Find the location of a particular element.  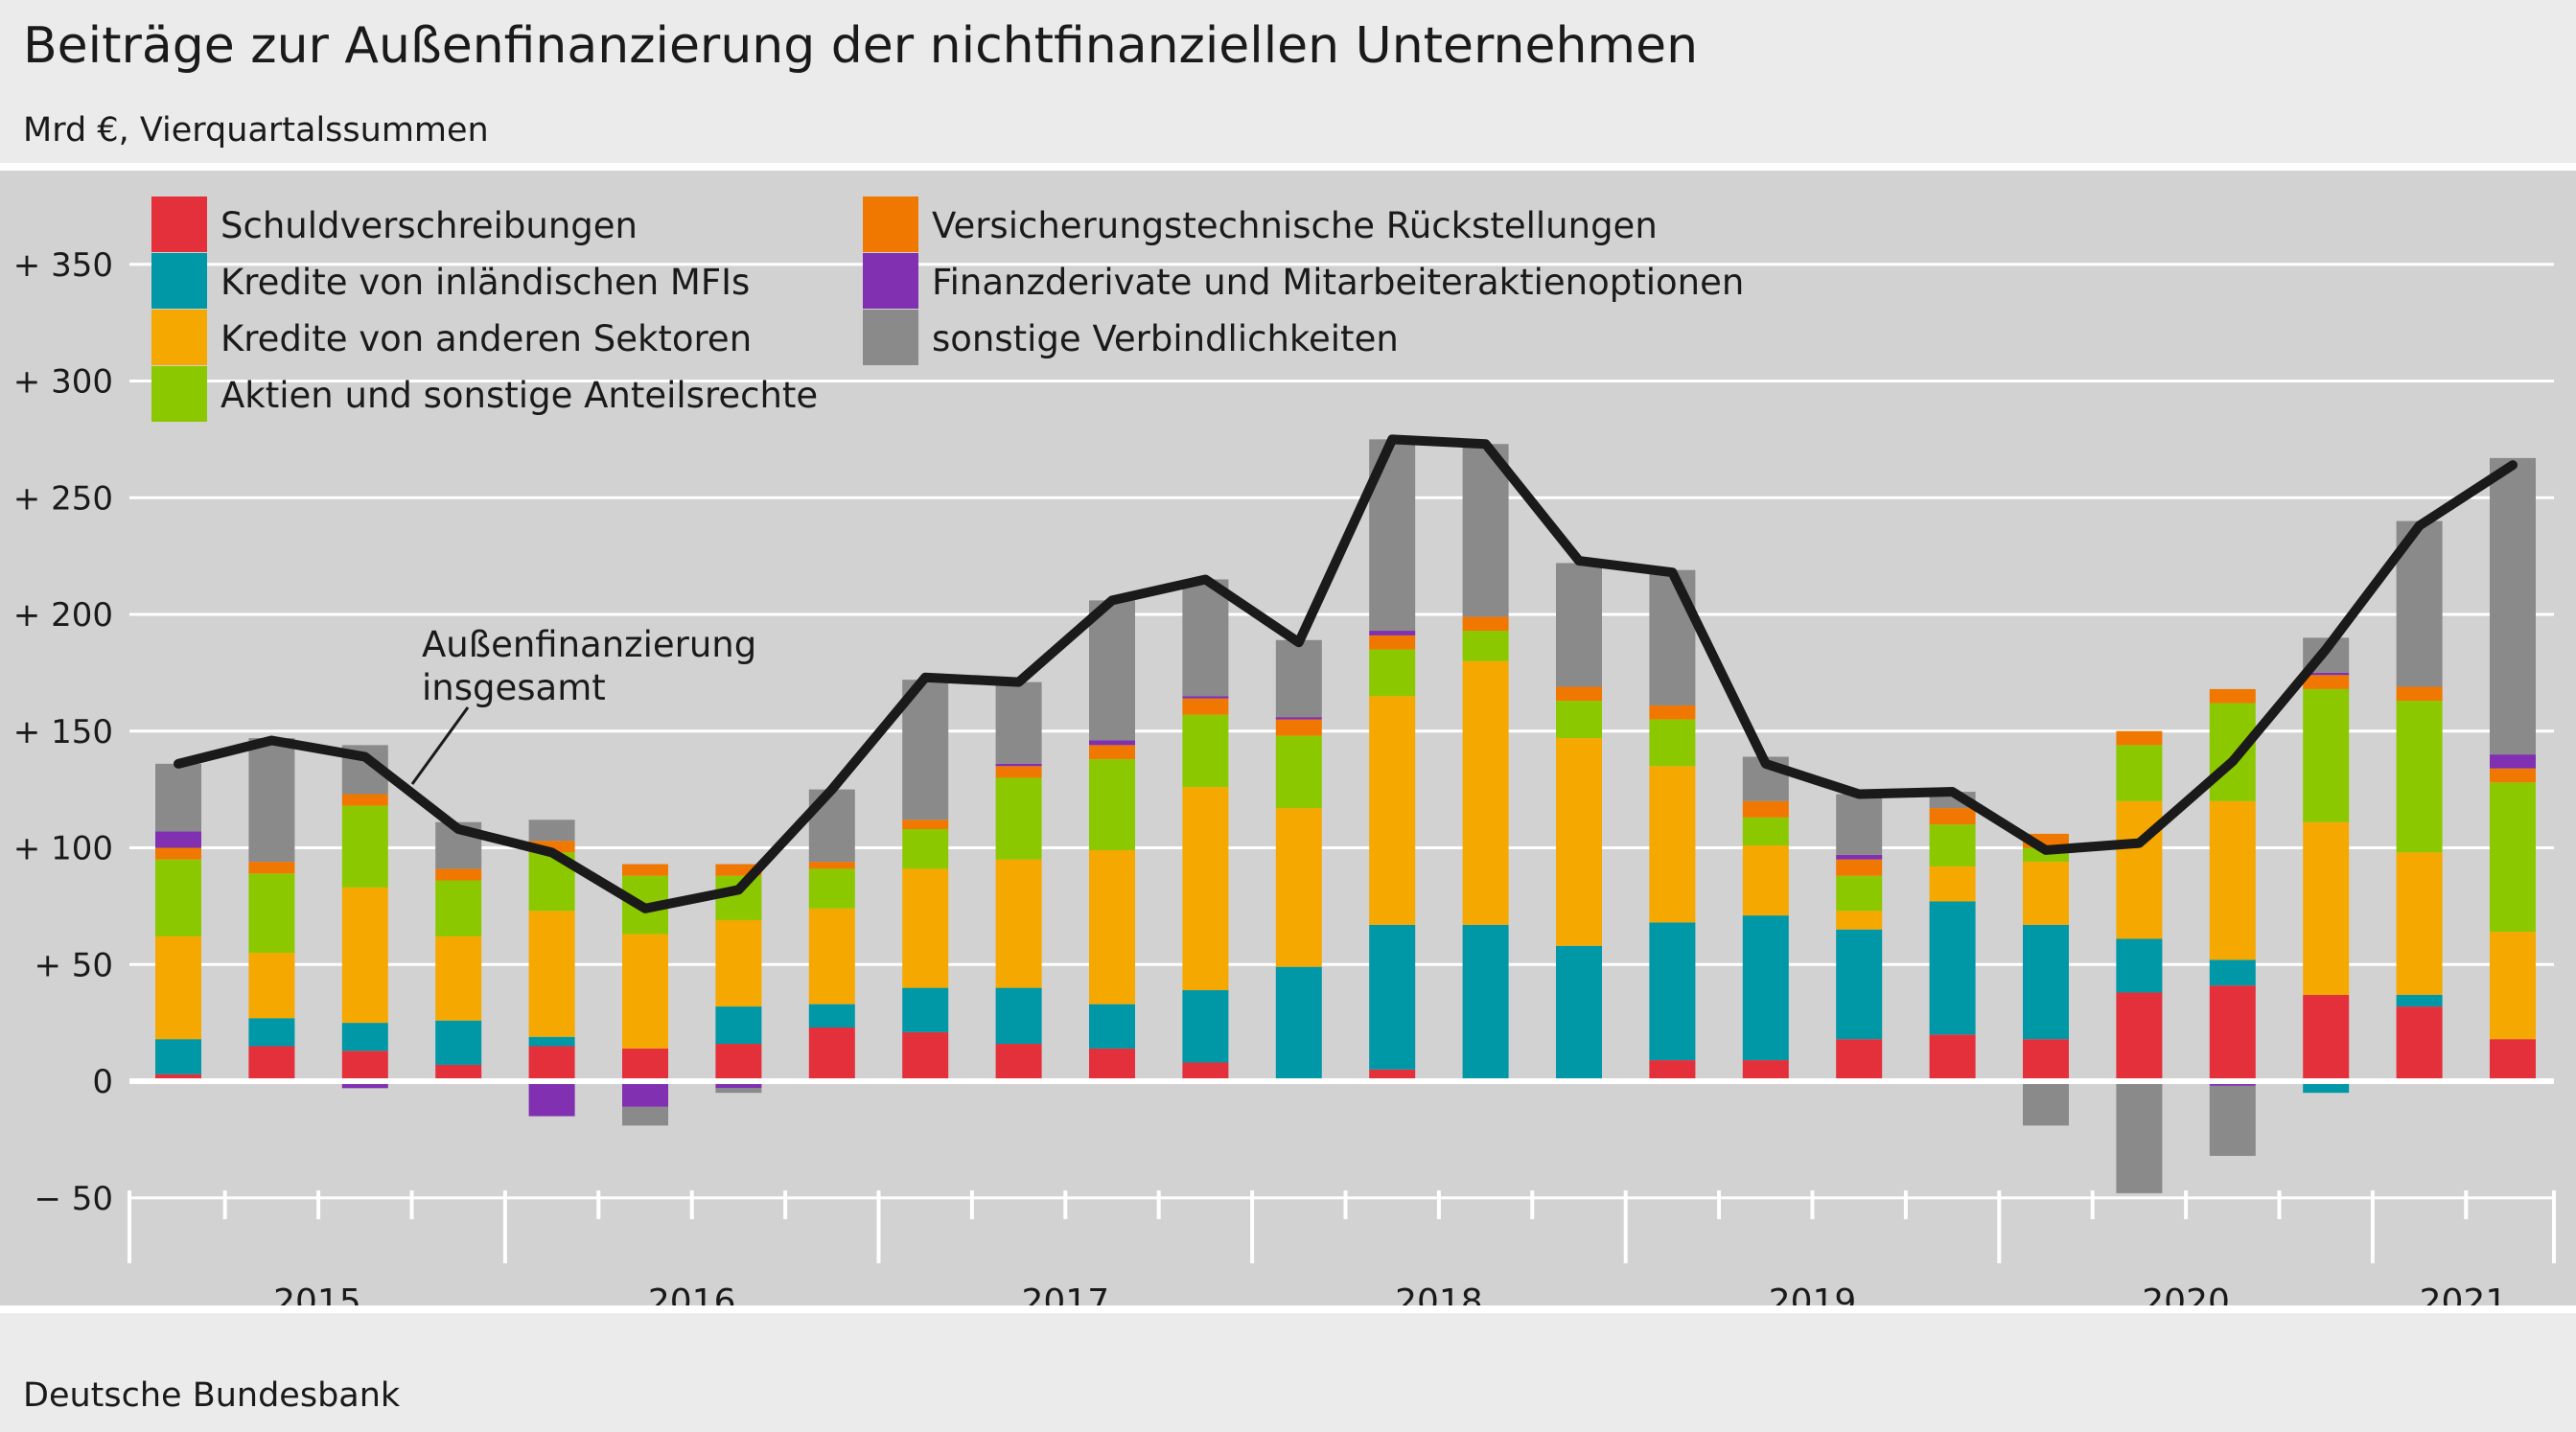

year-label: 2015 is located at coordinates (317, 1293).